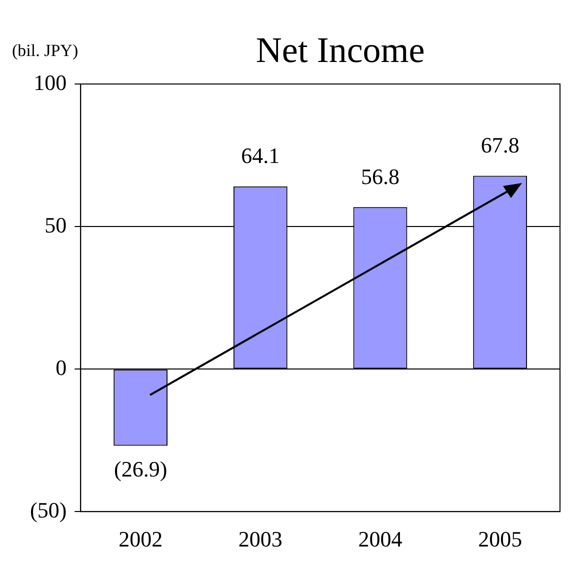  What do you see at coordinates (260, 539) in the screenshot?
I see `x-tick-label: 2003` at bounding box center [260, 539].